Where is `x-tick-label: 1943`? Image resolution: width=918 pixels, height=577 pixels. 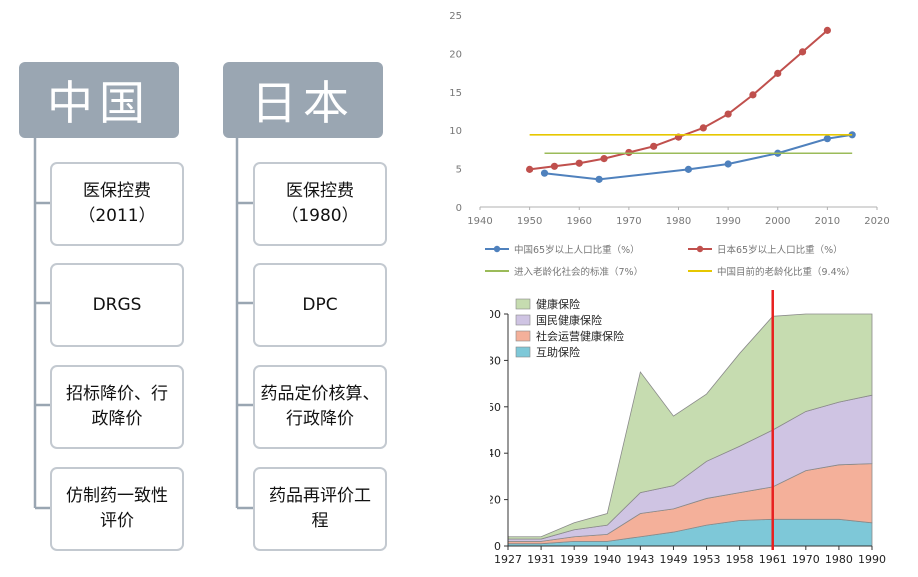
x-tick-label: 1943 is located at coordinates (640, 559).